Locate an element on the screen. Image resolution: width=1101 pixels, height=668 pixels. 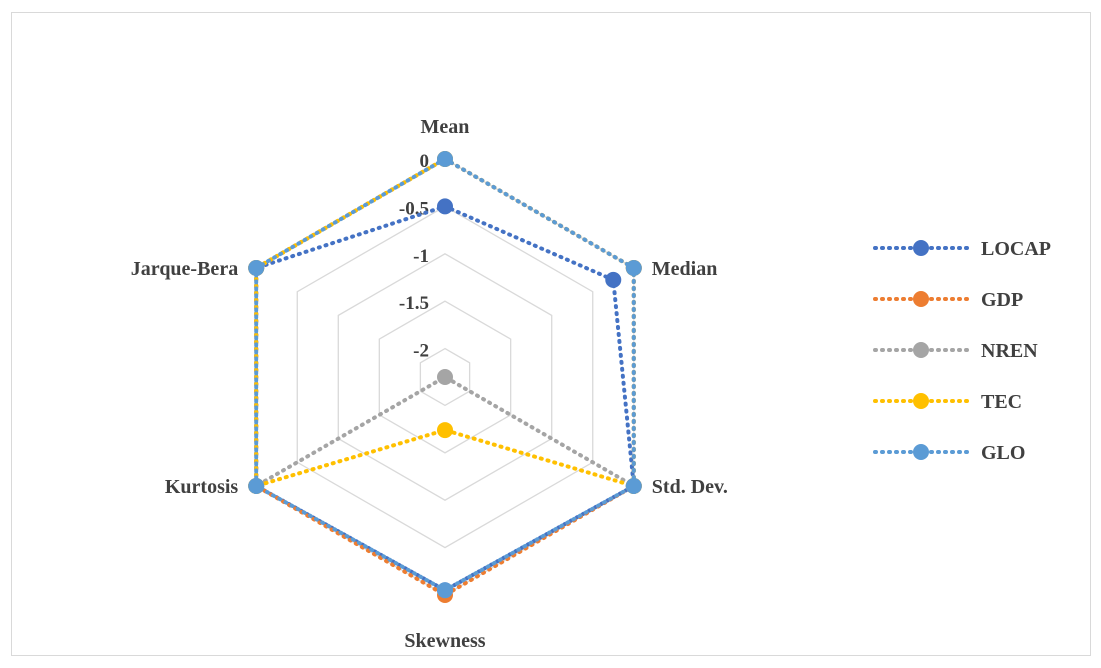
data-point-tec-skewness is located at coordinates (445, 430).